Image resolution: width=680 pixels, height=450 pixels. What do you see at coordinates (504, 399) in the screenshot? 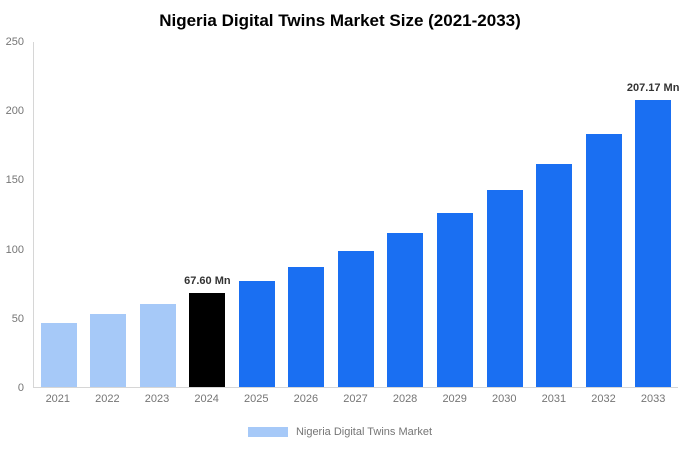
I see `x-tick-label-2030: 2030` at bounding box center [504, 399].